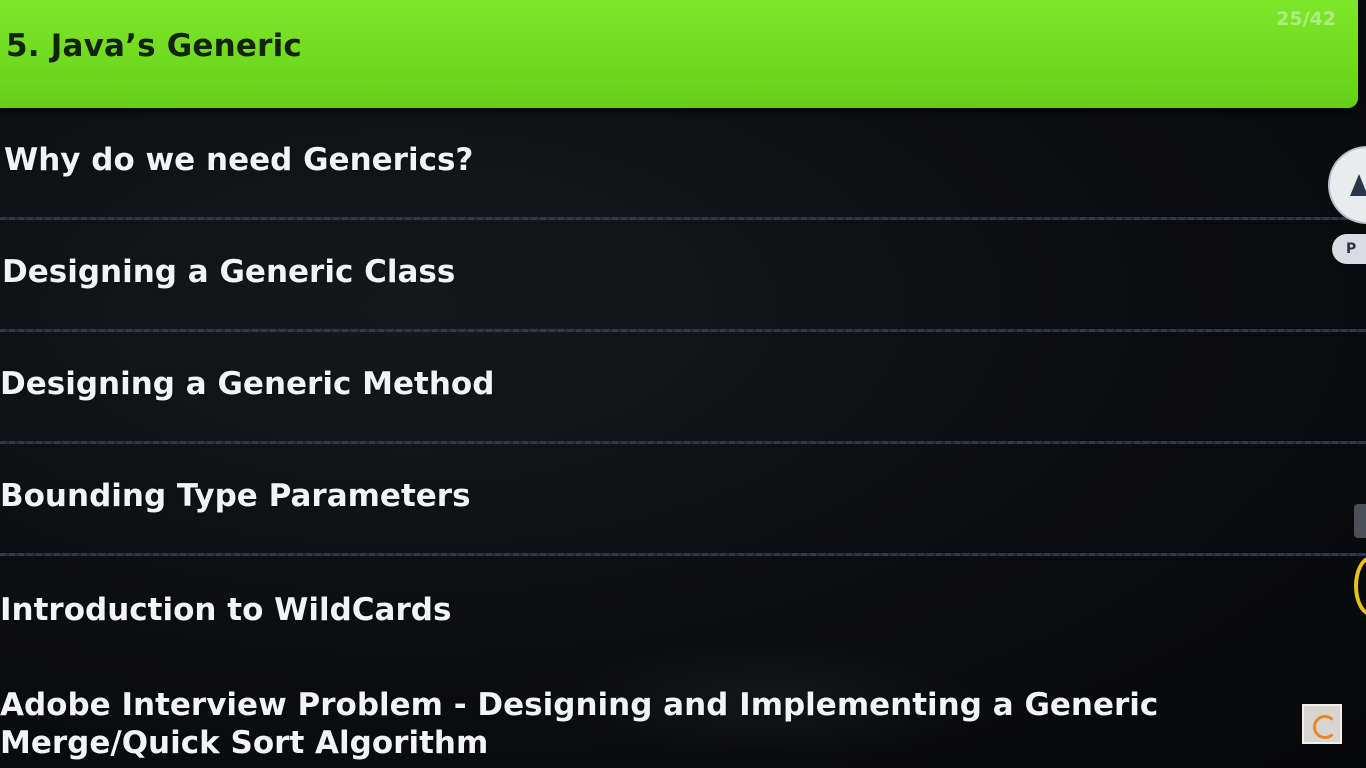 The height and width of the screenshot is (768, 1366). Describe the element at coordinates (235, 496) in the screenshot. I see `topic-label: Bounding Type Parameters` at that location.